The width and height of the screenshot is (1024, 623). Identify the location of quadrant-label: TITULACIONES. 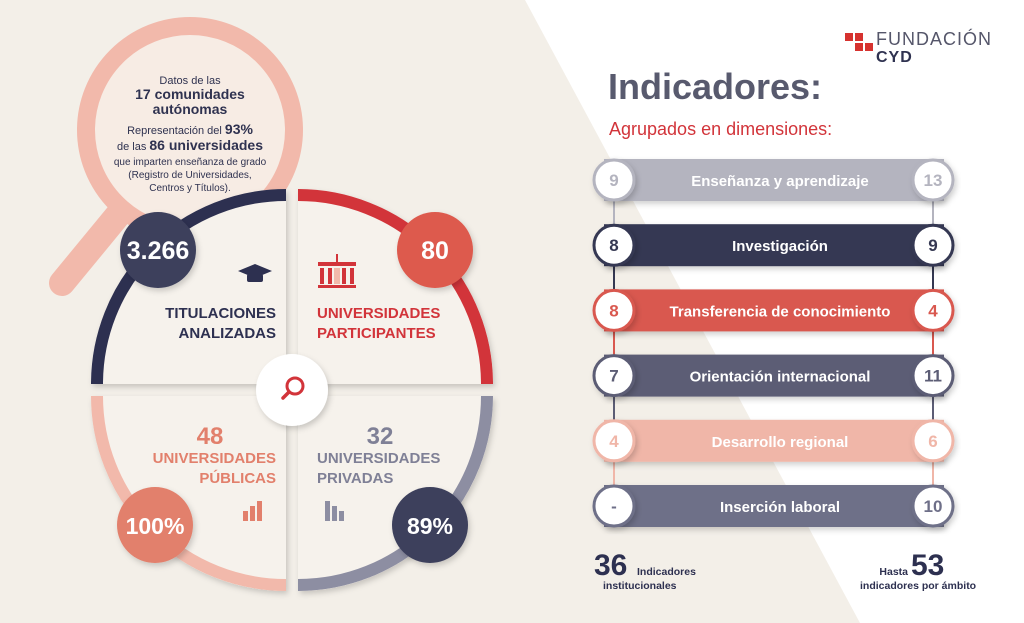
(220, 313).